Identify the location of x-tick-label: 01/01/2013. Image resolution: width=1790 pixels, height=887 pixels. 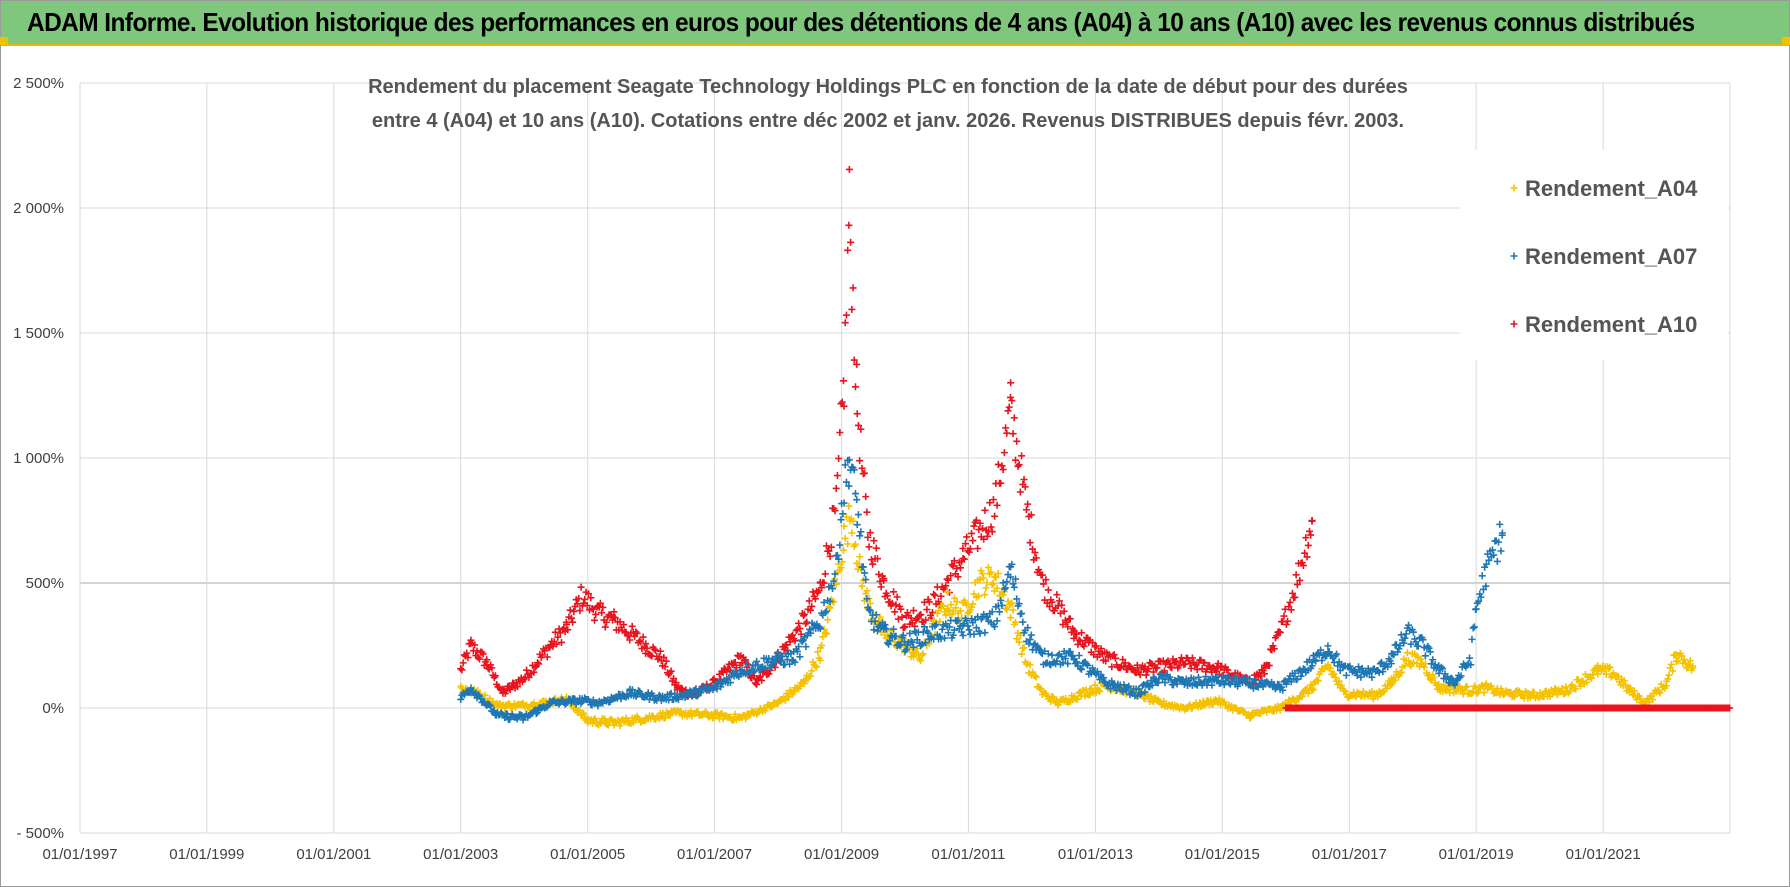
(1095, 854).